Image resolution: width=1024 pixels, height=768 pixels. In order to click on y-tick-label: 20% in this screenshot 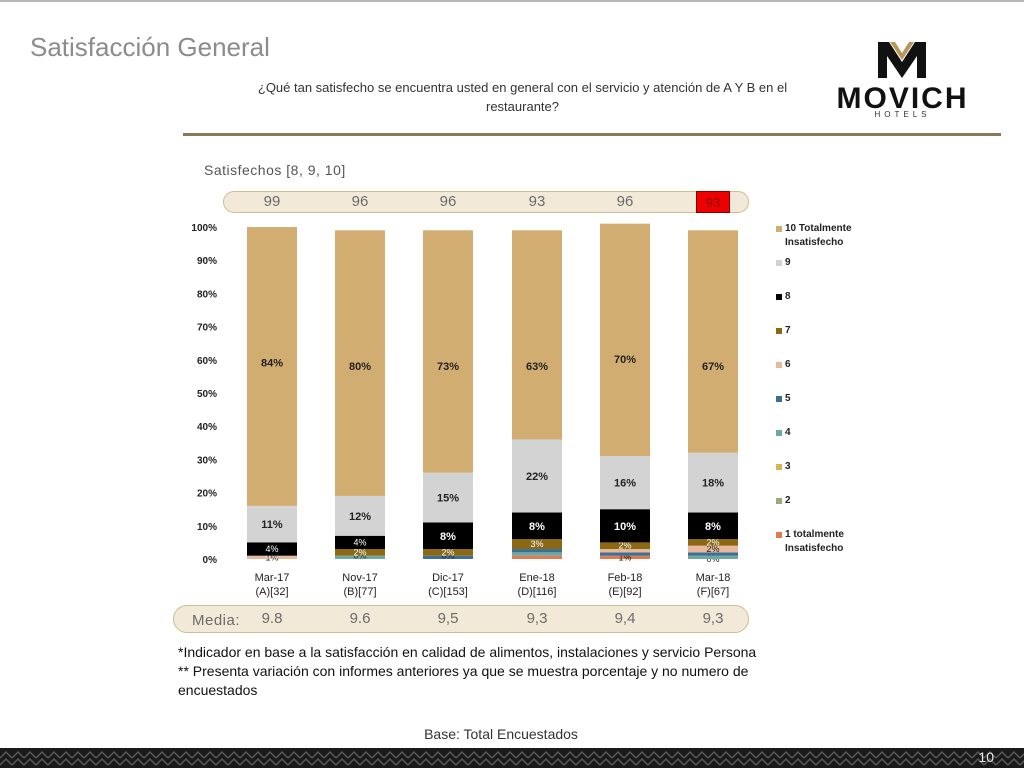, I will do `click(207, 494)`.